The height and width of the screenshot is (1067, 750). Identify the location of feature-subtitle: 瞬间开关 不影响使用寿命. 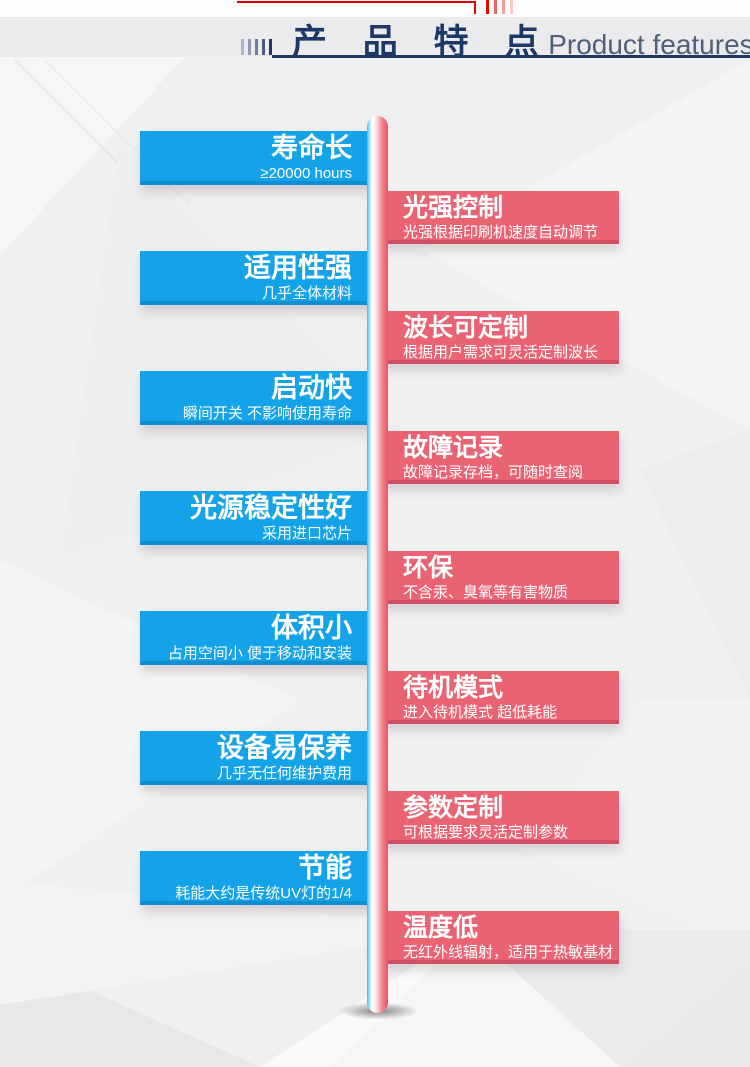
(267, 413).